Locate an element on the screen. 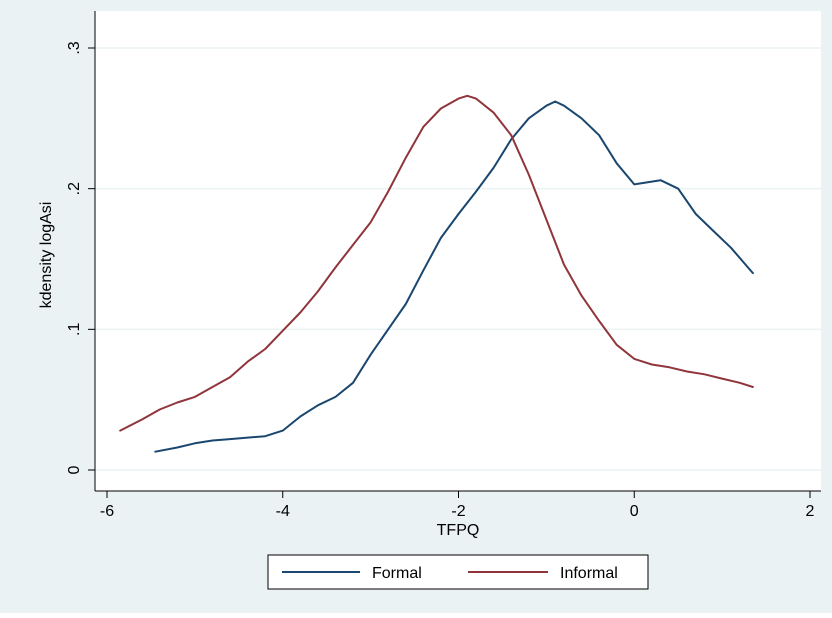 The height and width of the screenshot is (618, 832). x-tick-label-4: 2 is located at coordinates (810, 511).